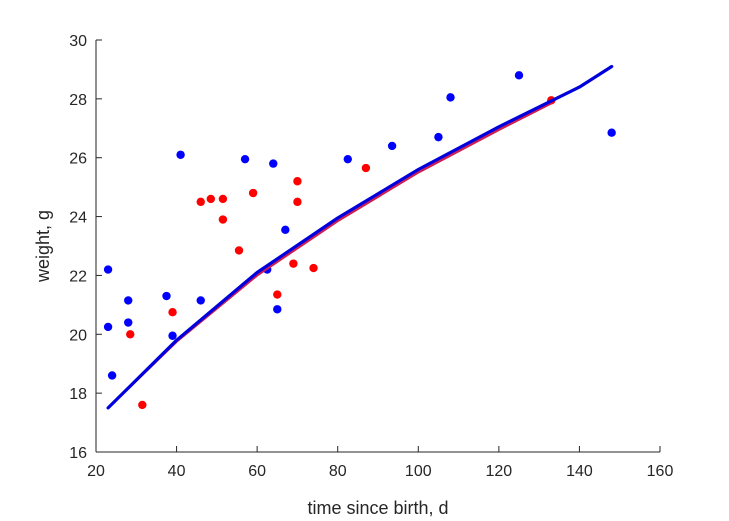  I want to click on y-tick-label: 24, so click(78, 218).